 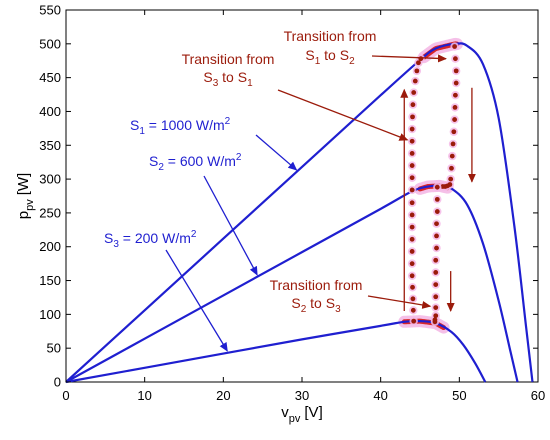 What do you see at coordinates (276, 351) in the screenshot?
I see `series-line-s3` at bounding box center [276, 351].